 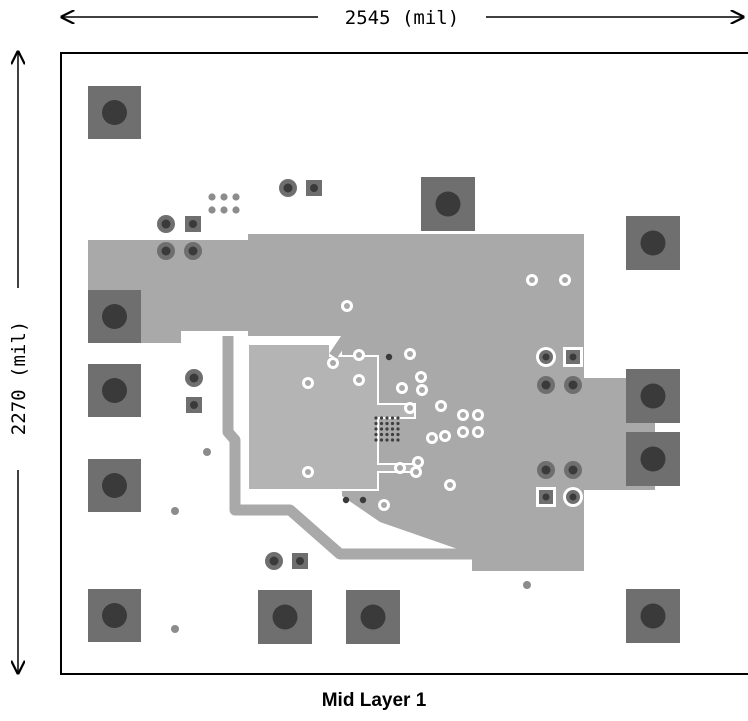 I want to click on traces, so click(x=347, y=435).